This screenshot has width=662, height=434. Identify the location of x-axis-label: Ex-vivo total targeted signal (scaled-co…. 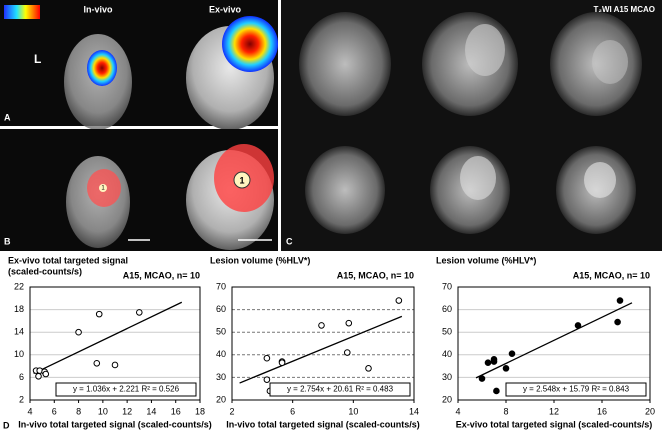
(554, 424).